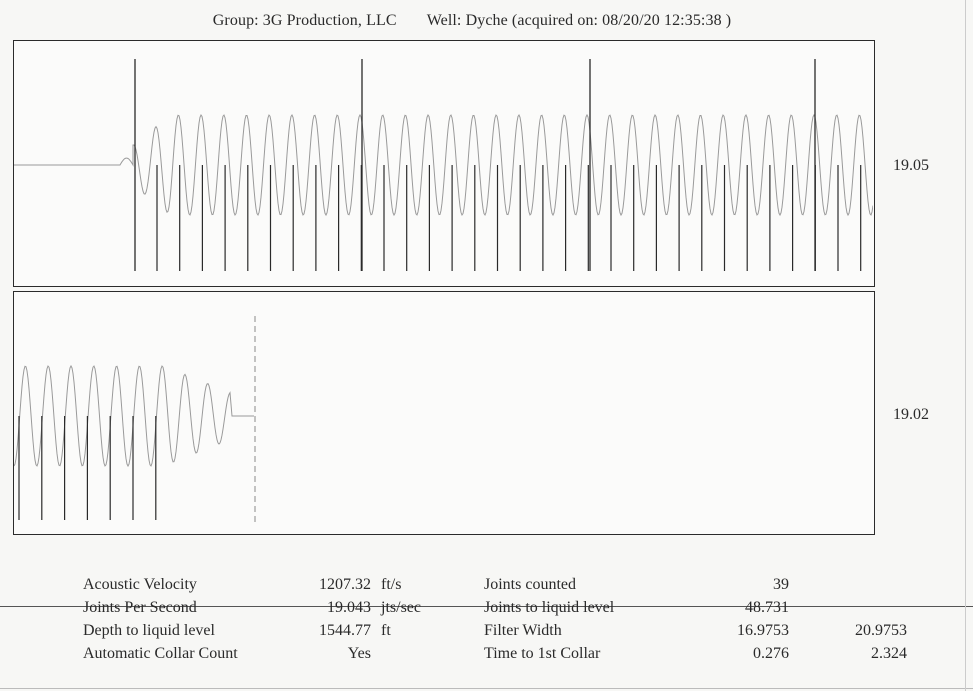  I want to click on strikethrough-rule, so click(486, 606).